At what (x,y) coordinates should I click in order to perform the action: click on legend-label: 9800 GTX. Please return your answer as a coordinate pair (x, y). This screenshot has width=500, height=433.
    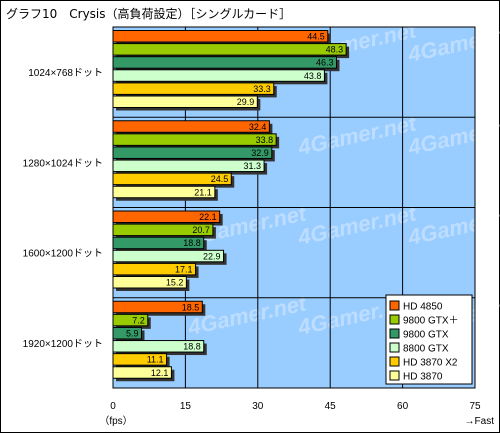
    Looking at the image, I should click on (426, 335).